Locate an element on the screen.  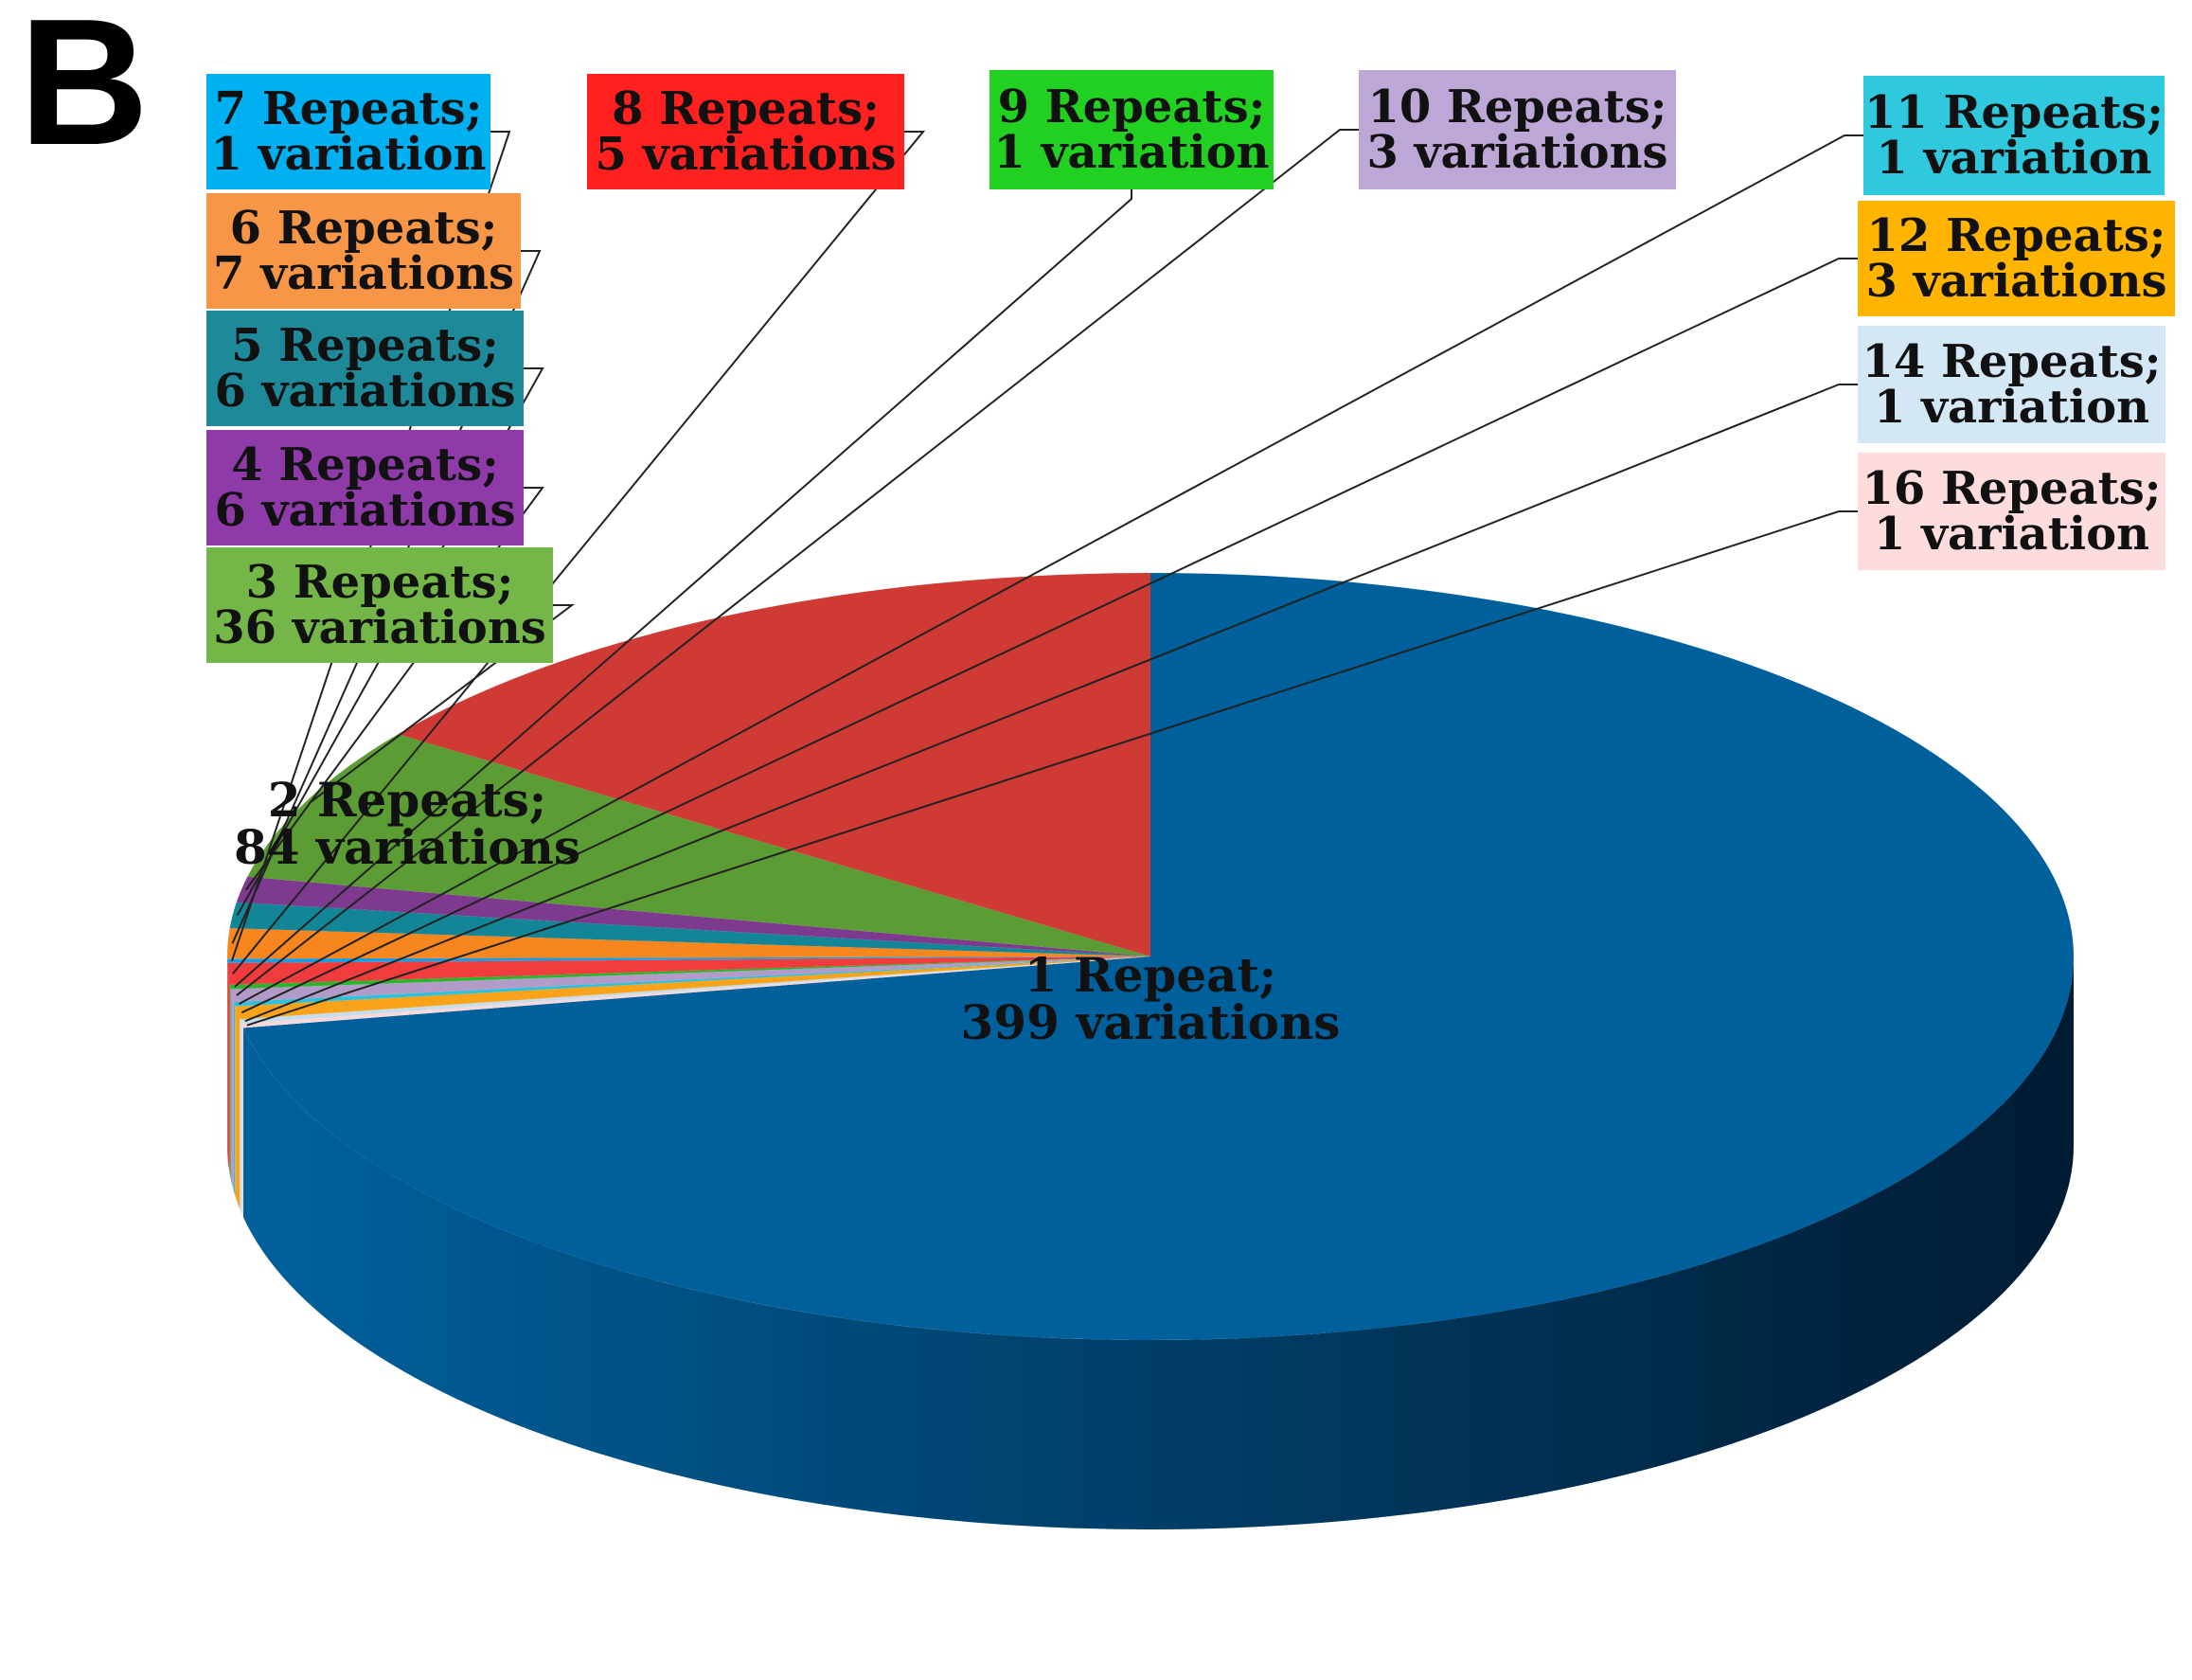
data-label-category: 6 Repeats; is located at coordinates (363, 228).